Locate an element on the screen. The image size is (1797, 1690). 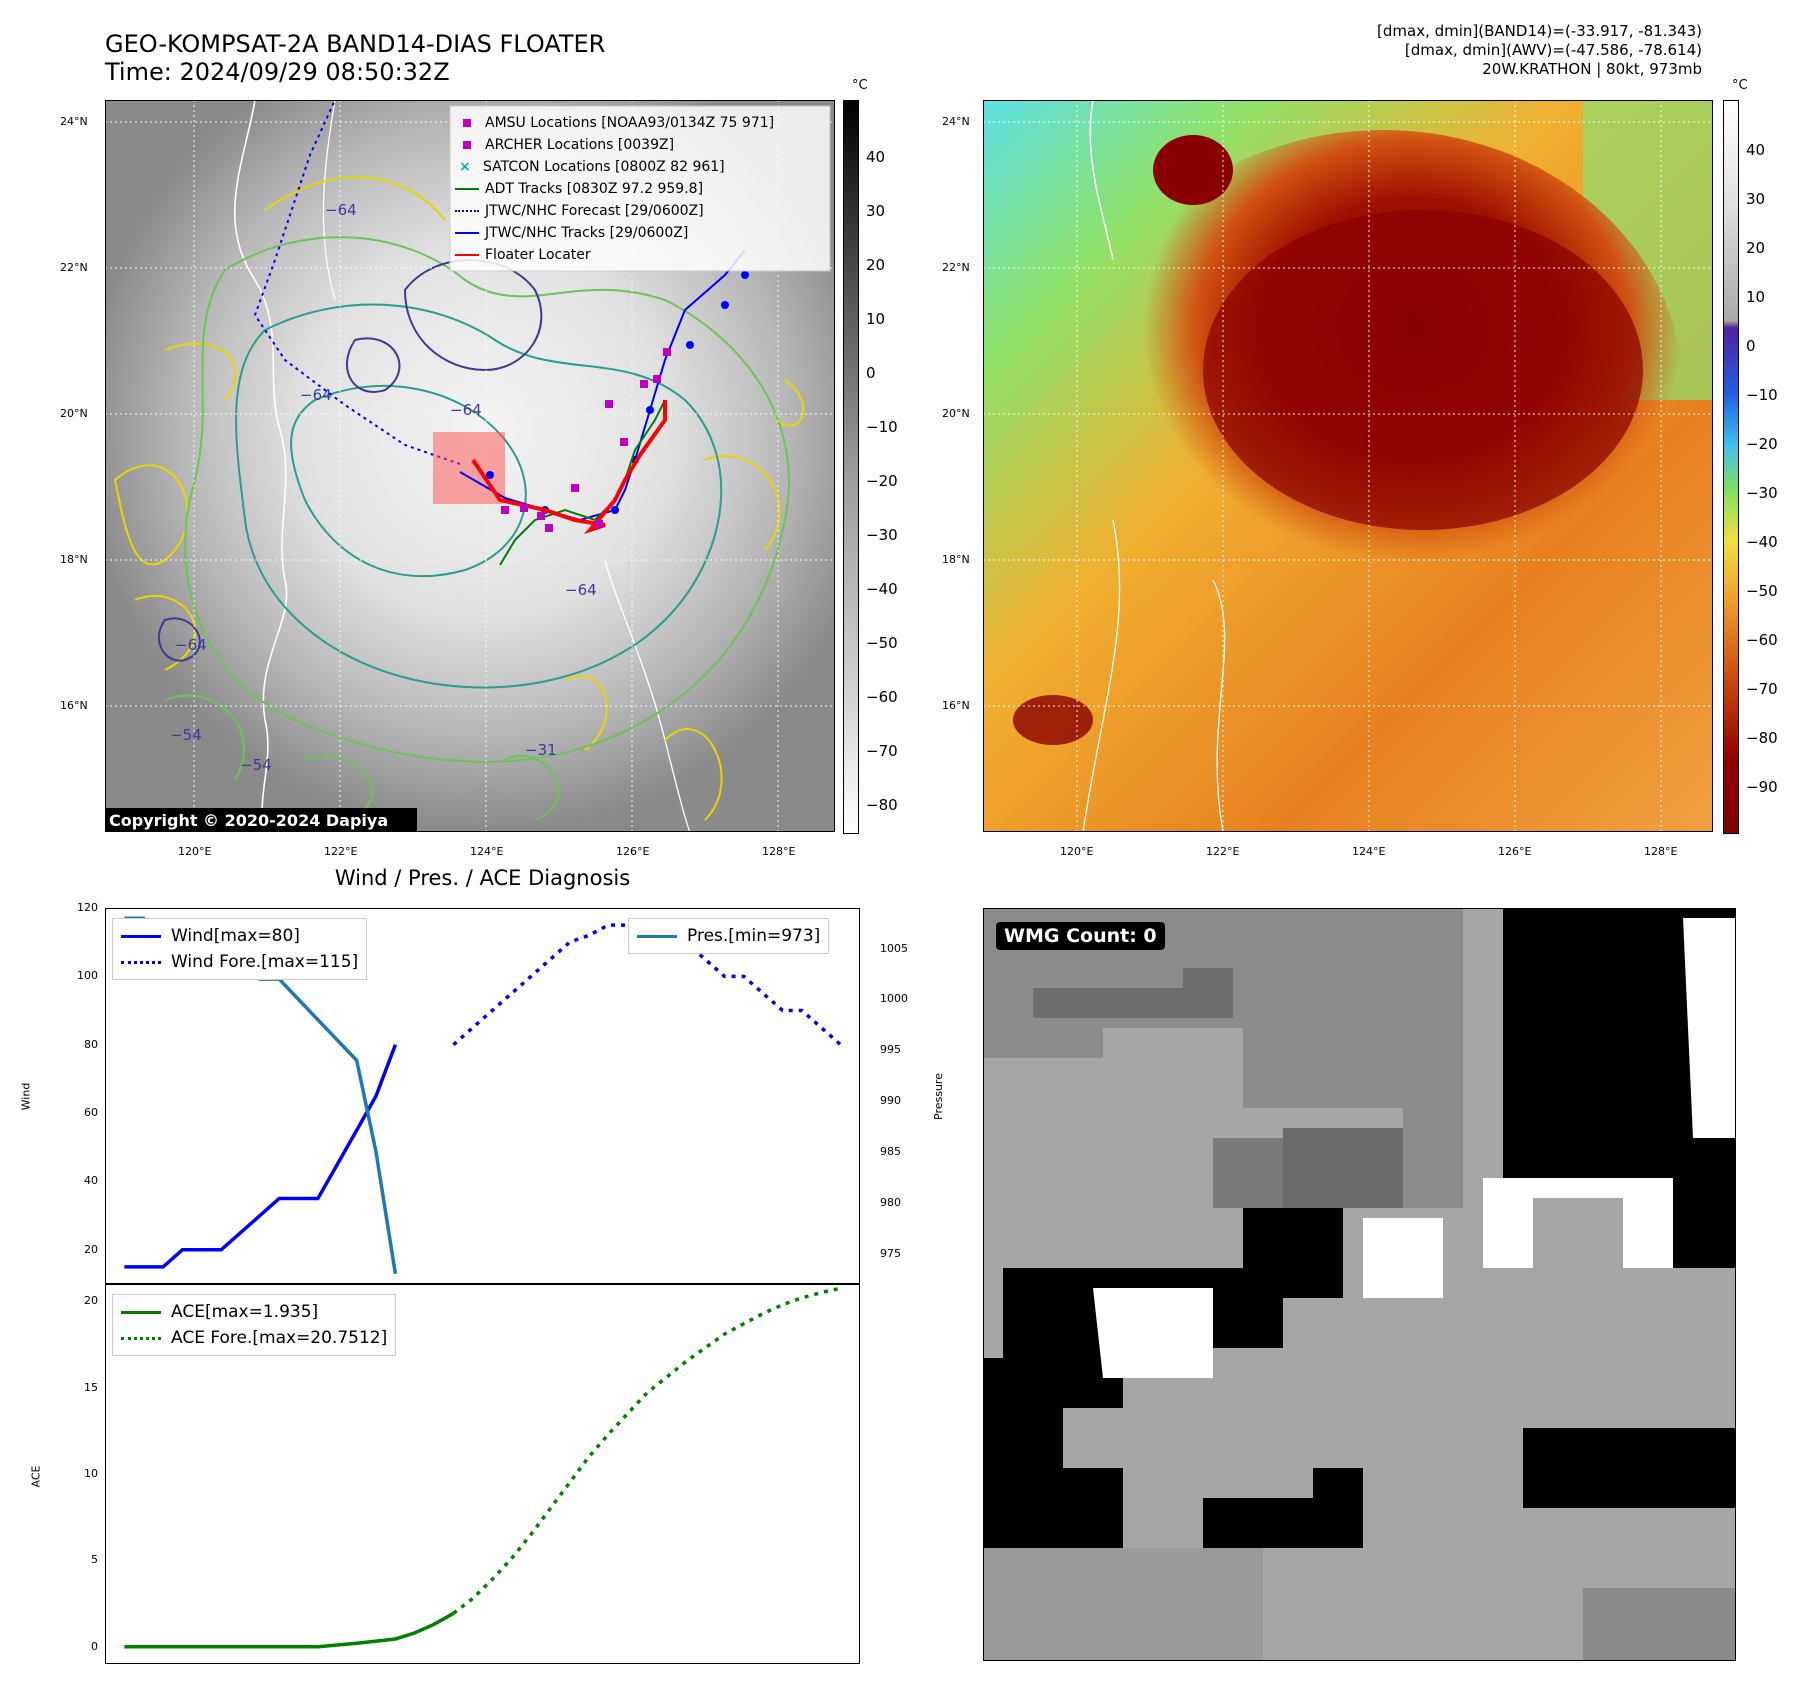
right-colorbar is located at coordinates (1731, 467).